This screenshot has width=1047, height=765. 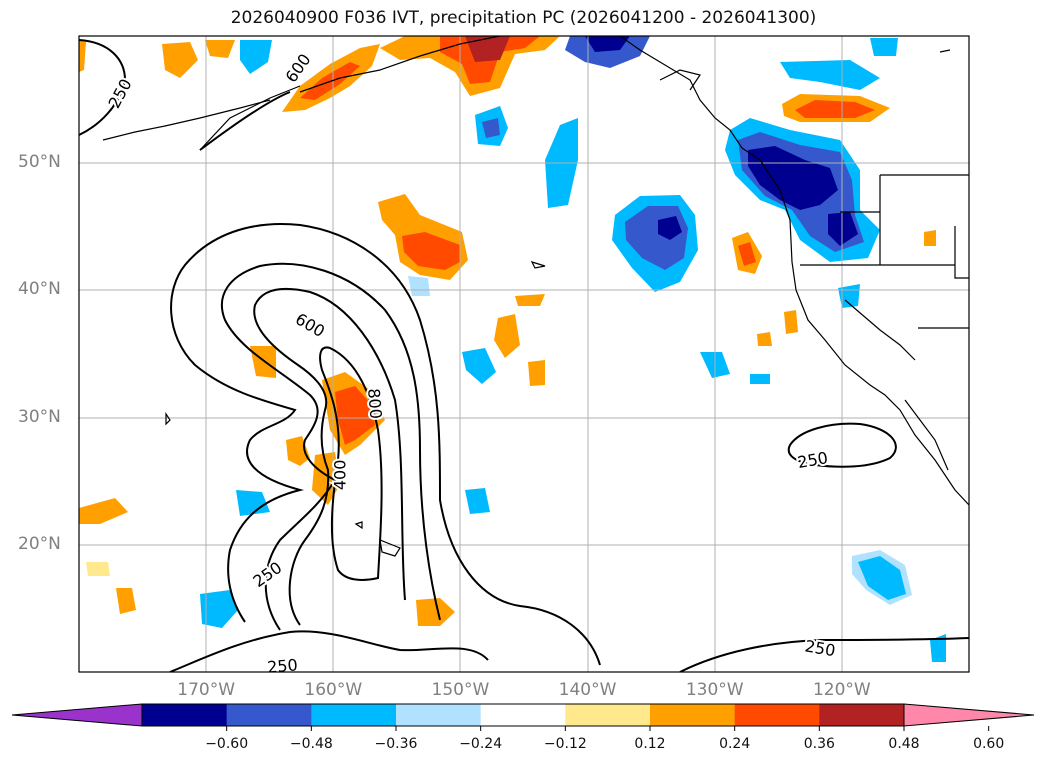 I want to click on longitude-label: 170°W, so click(x=206, y=690).